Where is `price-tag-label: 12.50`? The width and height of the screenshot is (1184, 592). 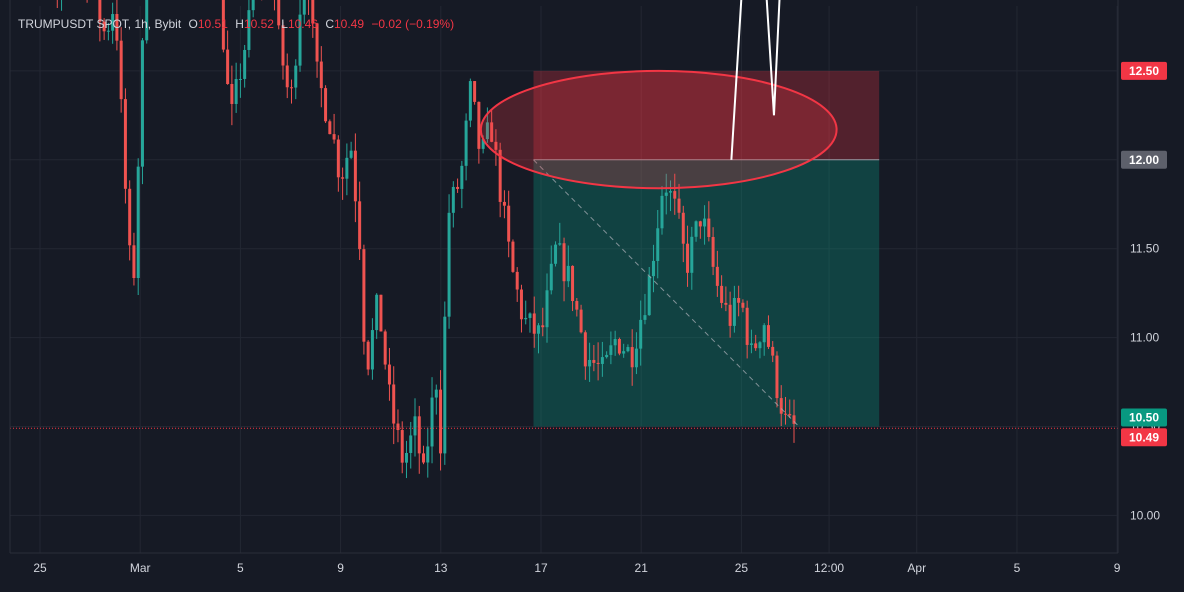
price-tag-label: 12.50 is located at coordinates (1144, 71).